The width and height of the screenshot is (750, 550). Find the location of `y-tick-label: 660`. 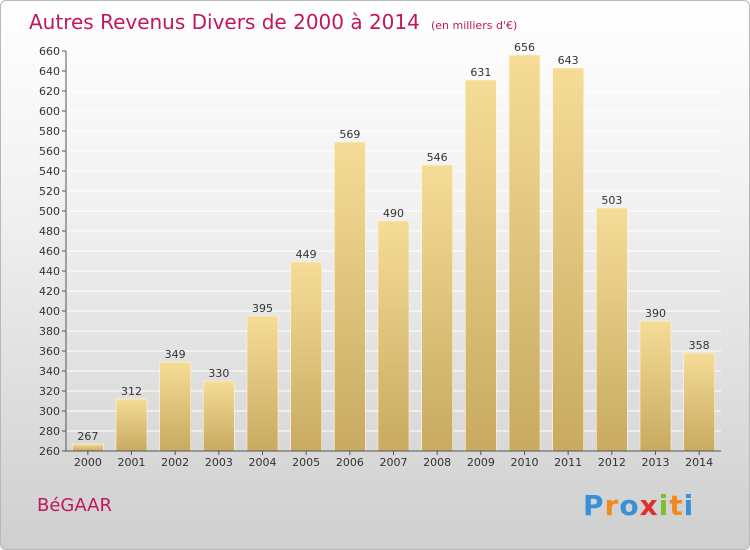

y-tick-label: 660 is located at coordinates (49, 51).